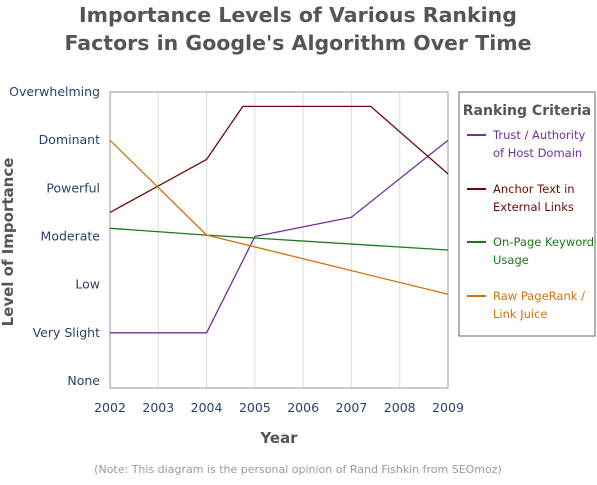 Image resolution: width=597 pixels, height=485 pixels. Describe the element at coordinates (448, 407) in the screenshot. I see `x-tick-label: 2009` at that location.